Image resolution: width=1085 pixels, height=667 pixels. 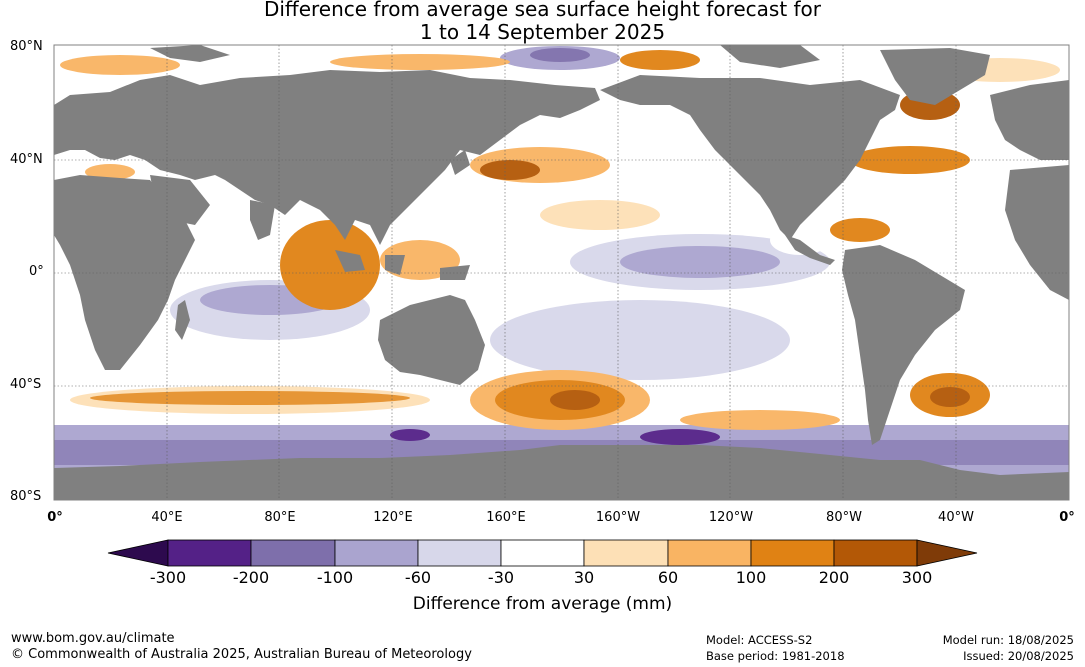 I want to click on lat-label-80n: 80°N, so click(x=26, y=46).